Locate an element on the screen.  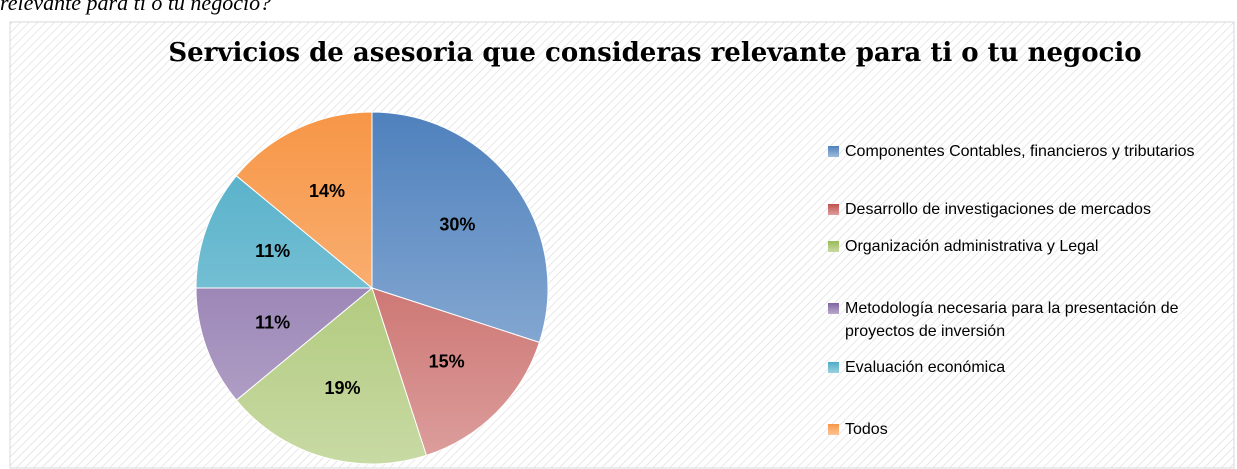
legend-item: Organización administrativa y Legal is located at coordinates (963, 246).